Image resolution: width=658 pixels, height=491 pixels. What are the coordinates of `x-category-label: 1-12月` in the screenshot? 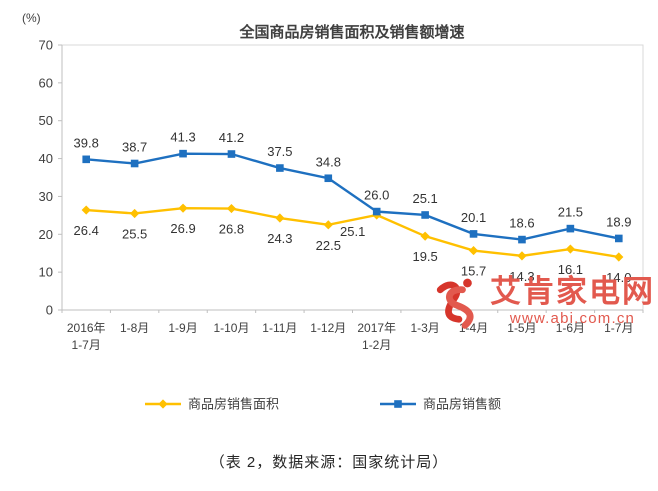 It's located at (328, 328).